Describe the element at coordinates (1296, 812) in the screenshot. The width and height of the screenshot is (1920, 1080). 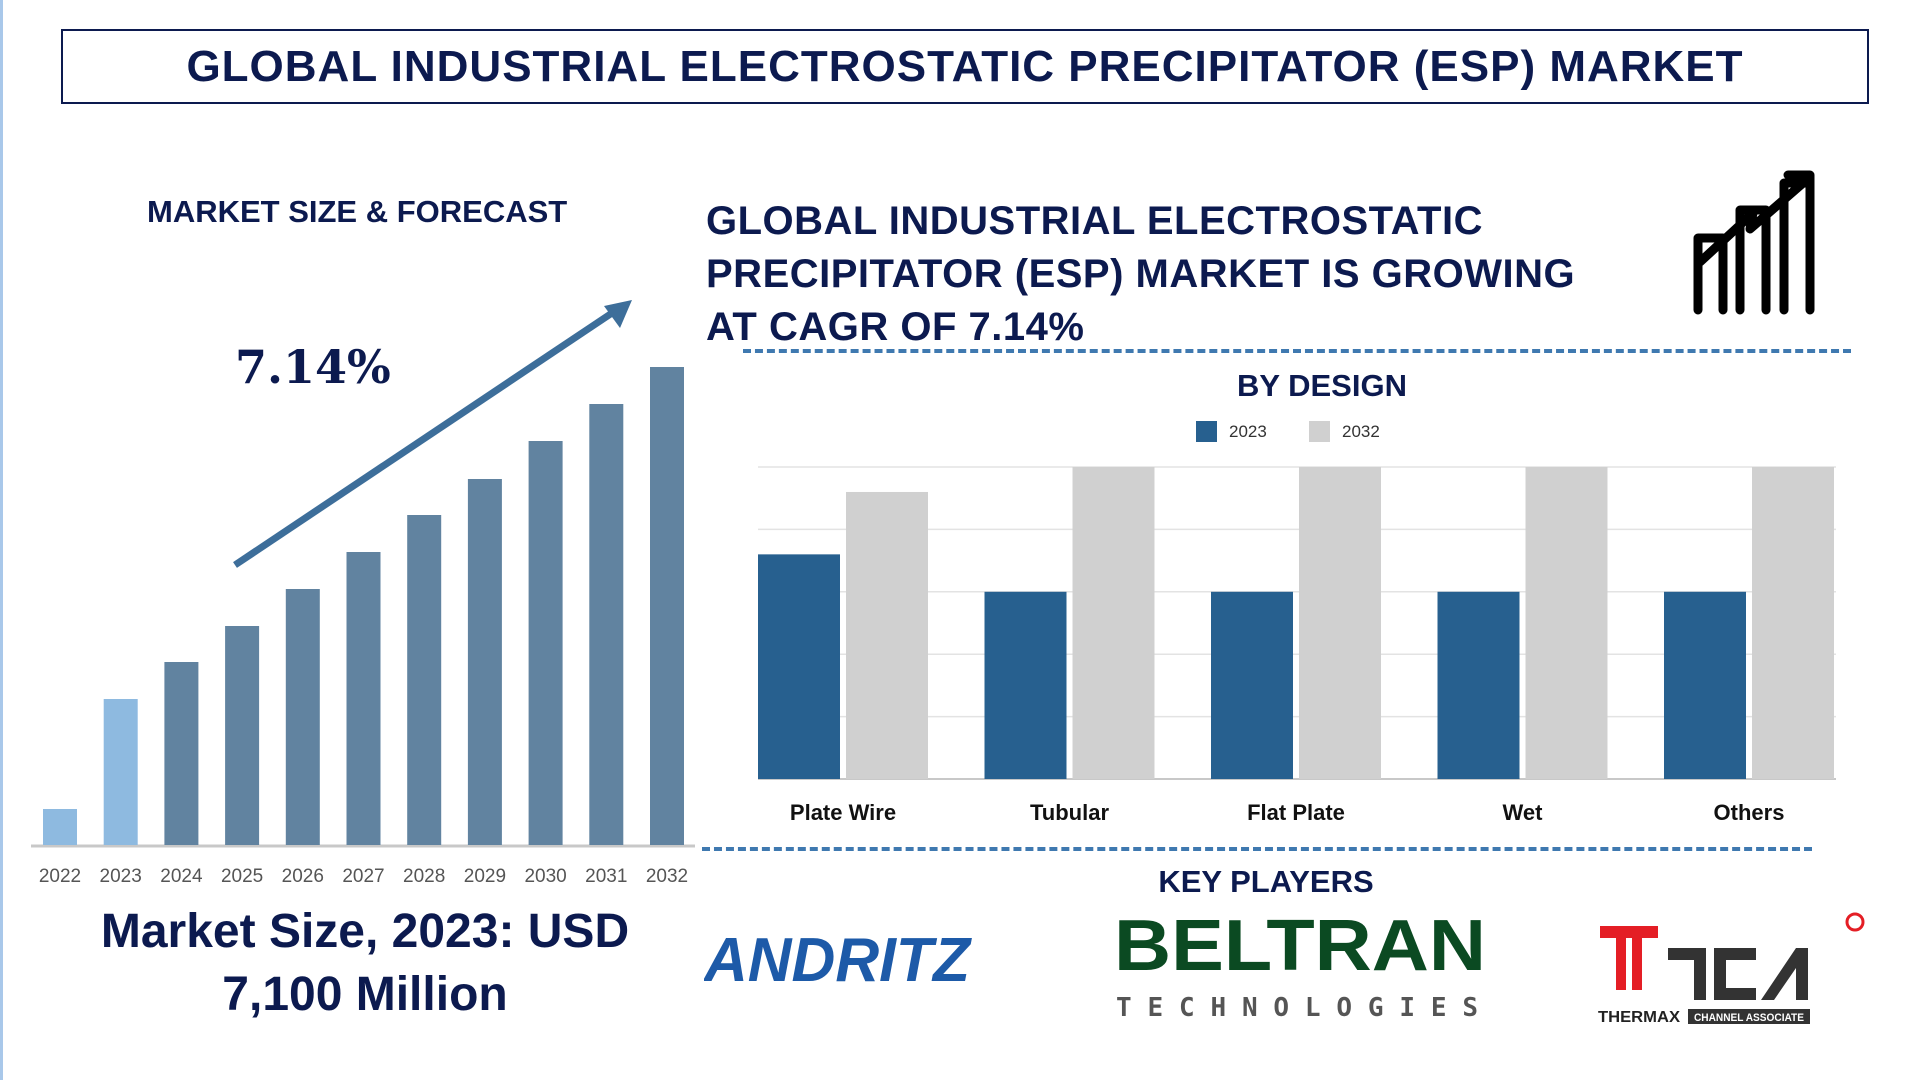
I see `category-label: Flat Plate` at that location.